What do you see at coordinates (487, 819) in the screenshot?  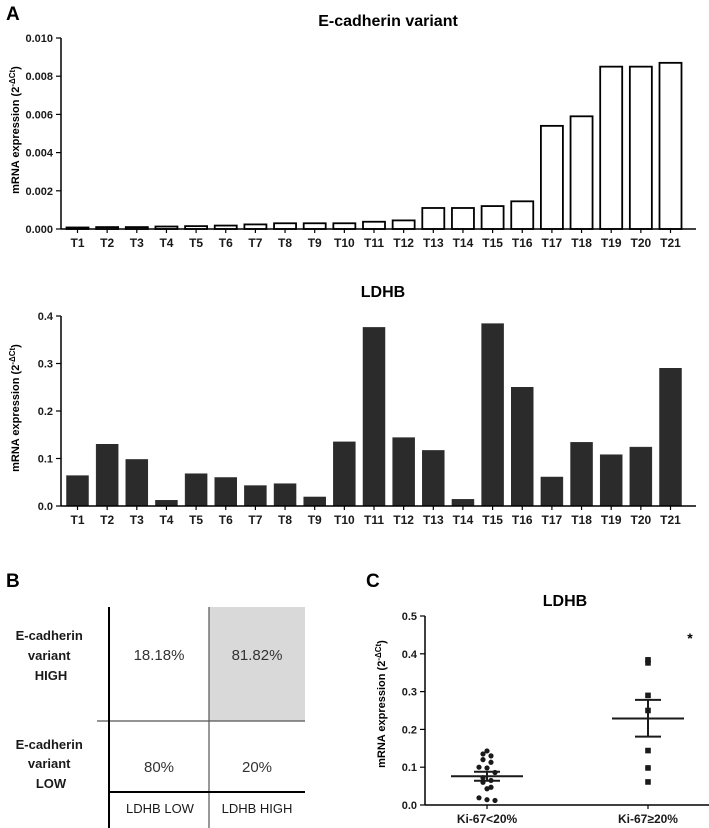 I see `ki67-x-tick-label: Ki-67<20%` at bounding box center [487, 819].